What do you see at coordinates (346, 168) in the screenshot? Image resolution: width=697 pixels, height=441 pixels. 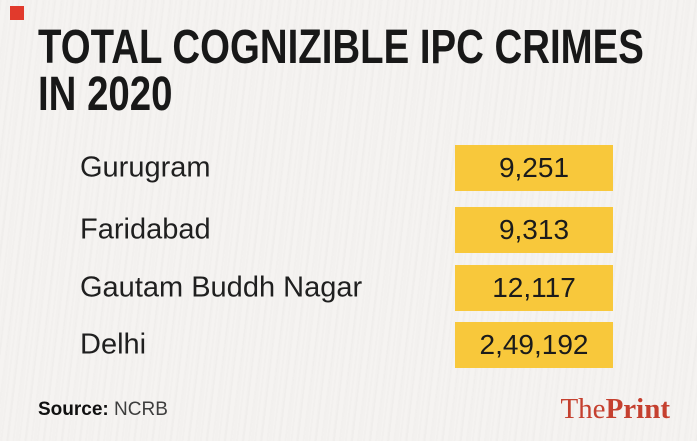 I see `data-row-gurugram: Gurugram 9,251` at bounding box center [346, 168].